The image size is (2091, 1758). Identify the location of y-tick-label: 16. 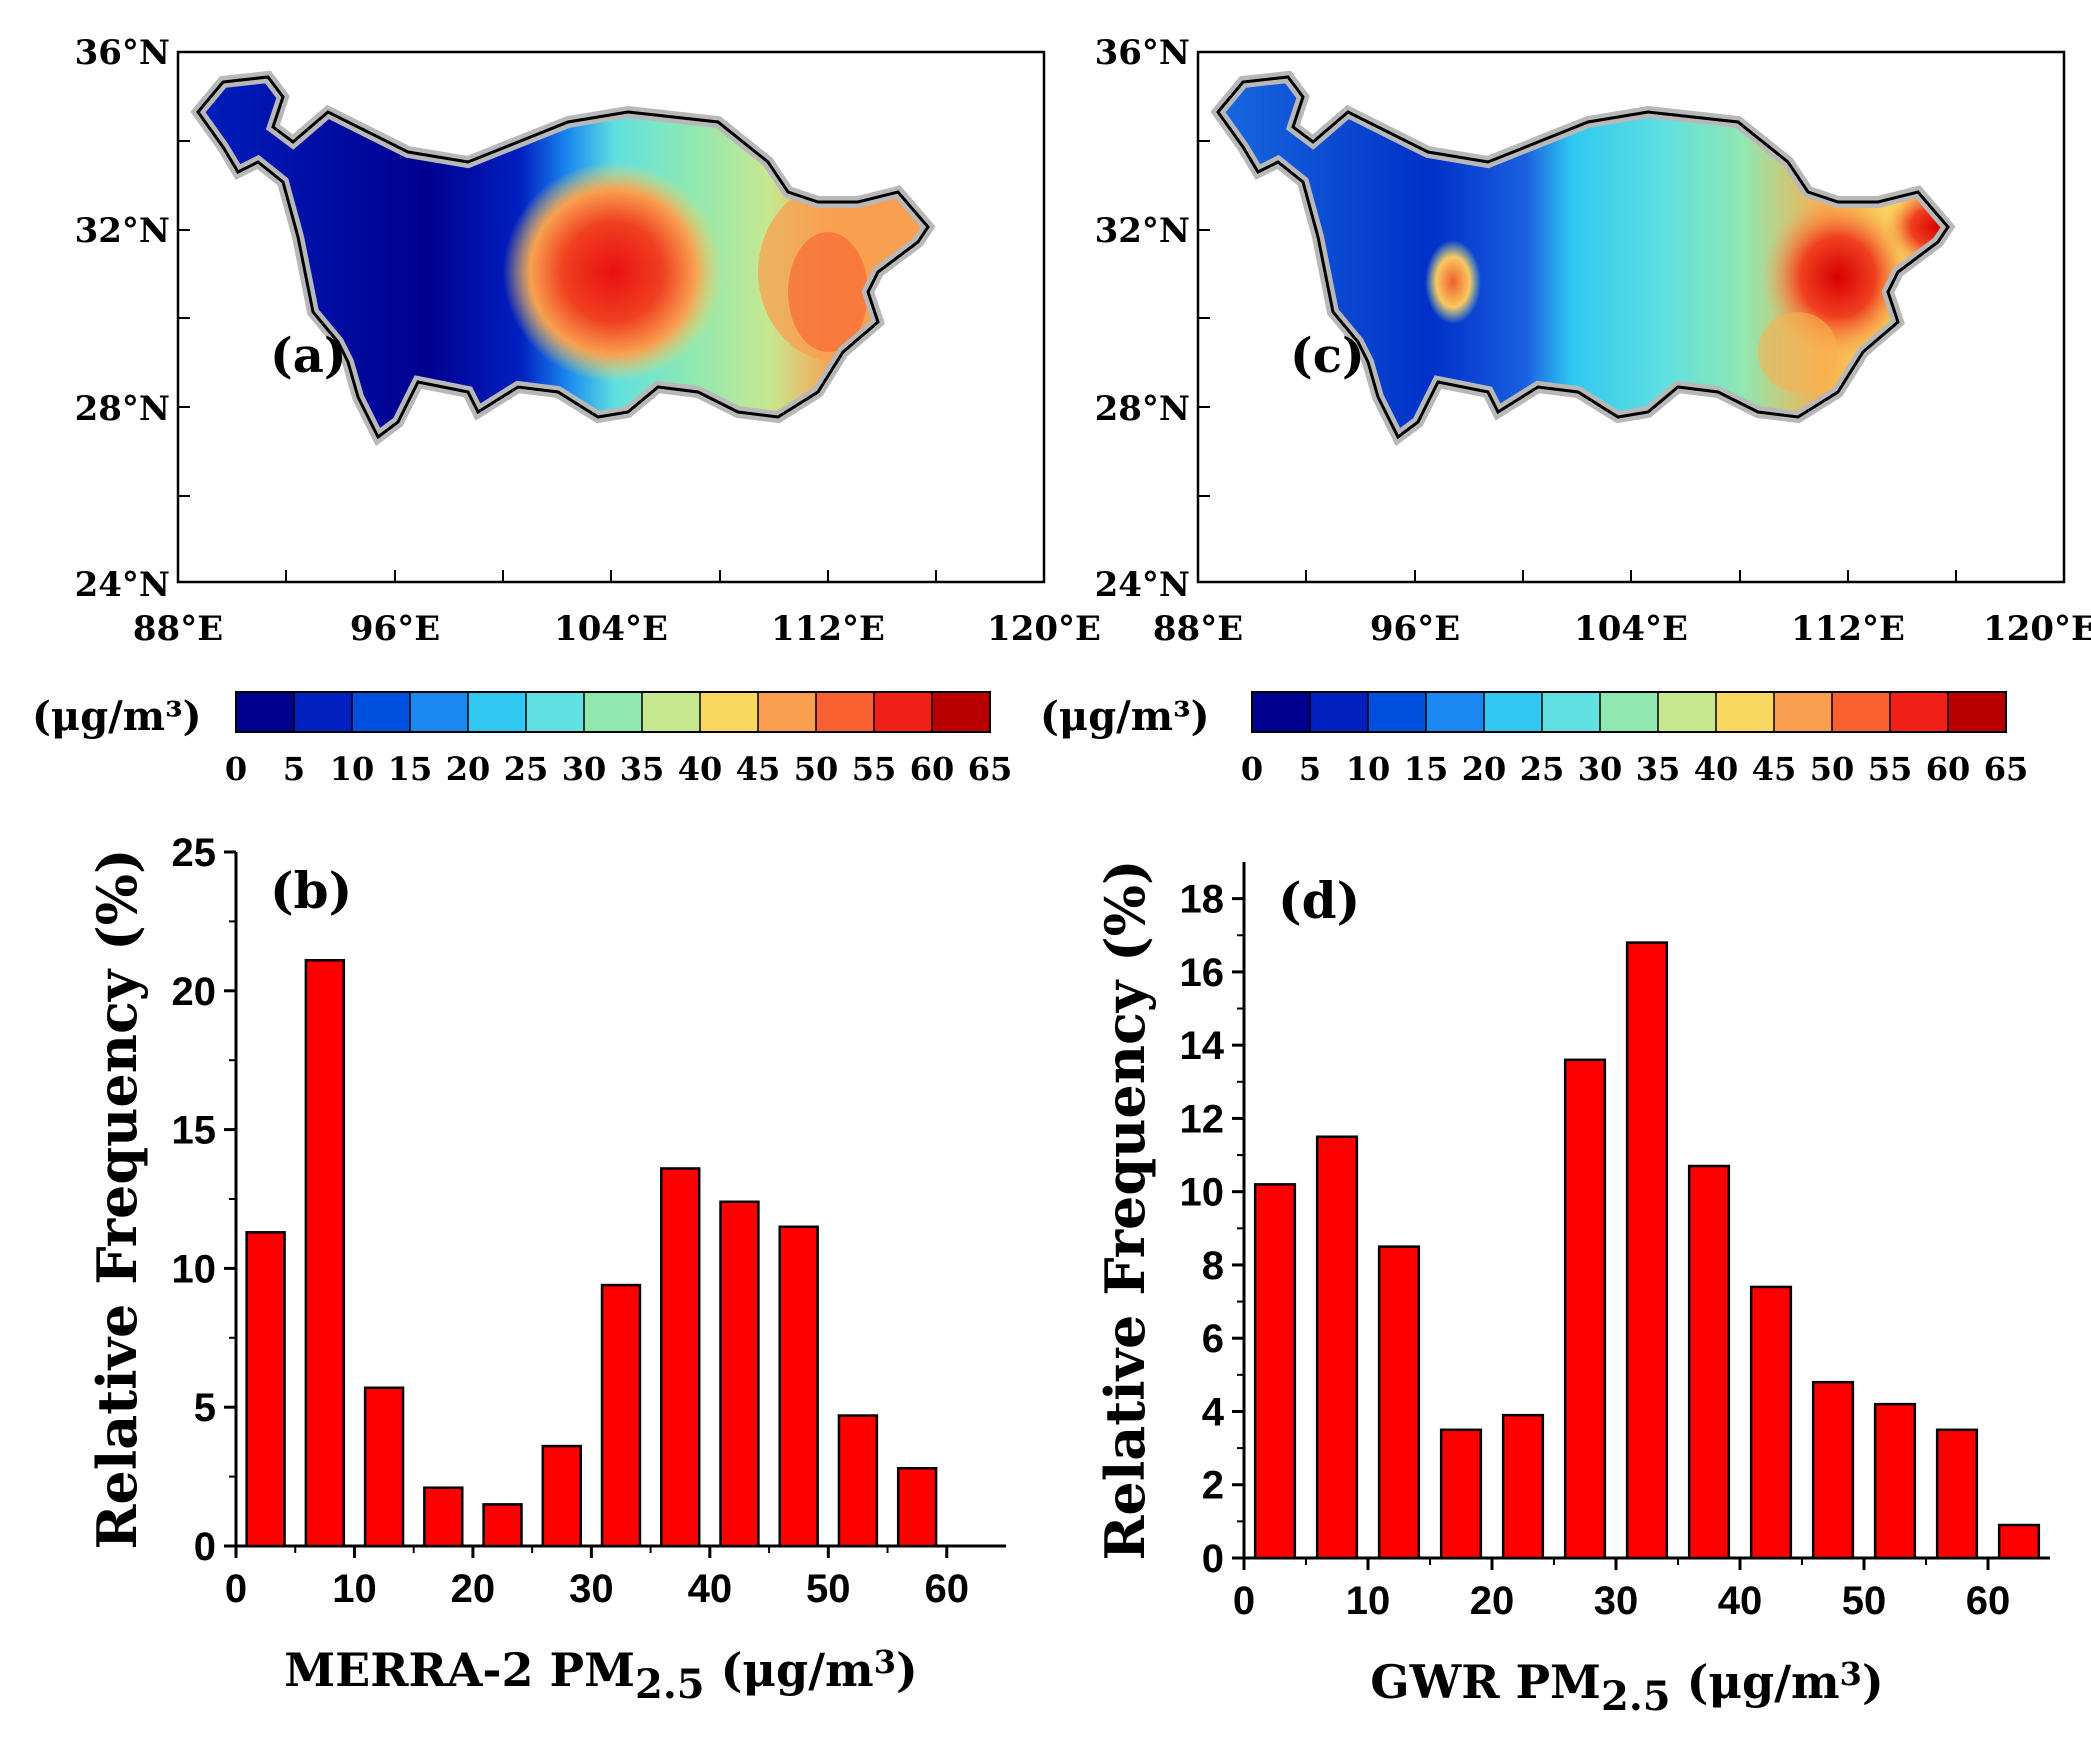
(1202, 973).